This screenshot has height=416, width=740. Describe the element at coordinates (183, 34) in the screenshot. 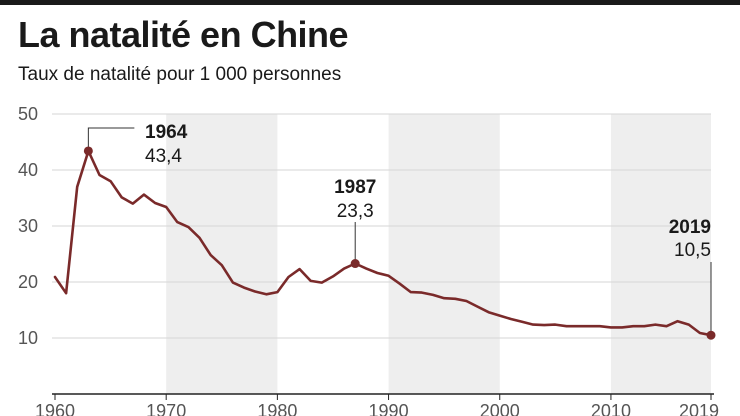

I see `page-title: La natalité en Chine` at that location.